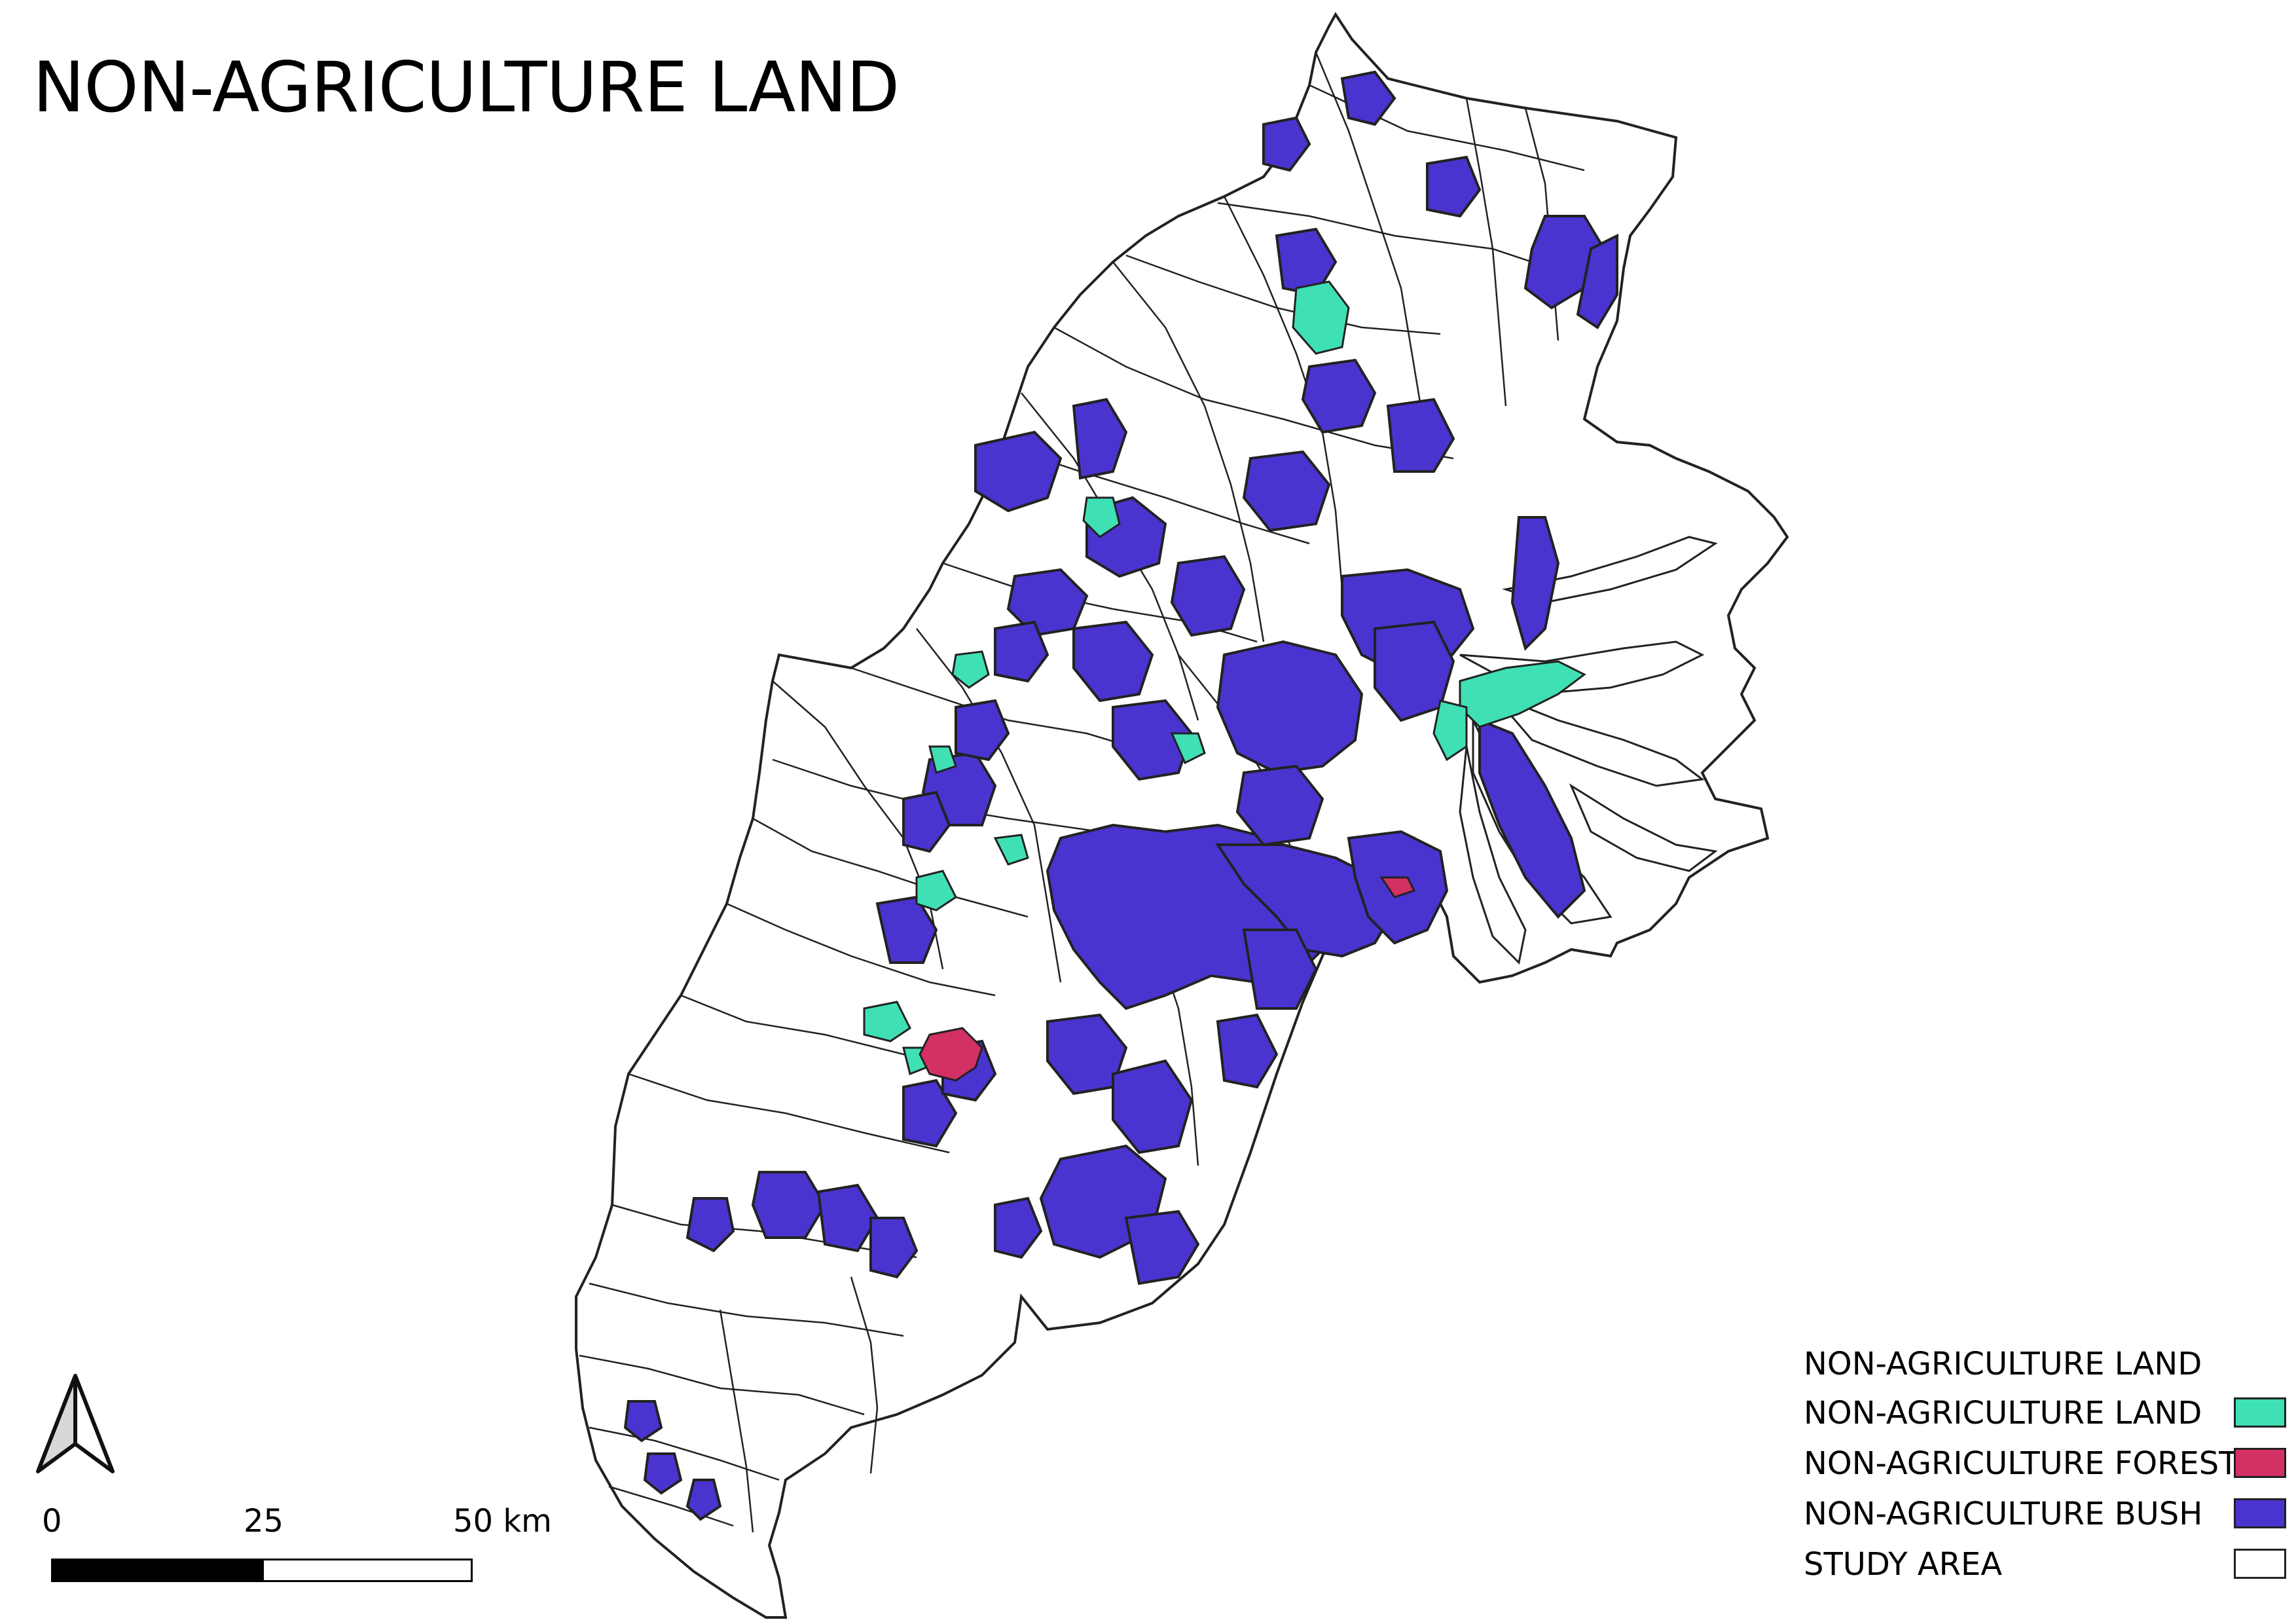 The image size is (2296, 1624). I want to click on legend-swatch-land, so click(2260, 1412).